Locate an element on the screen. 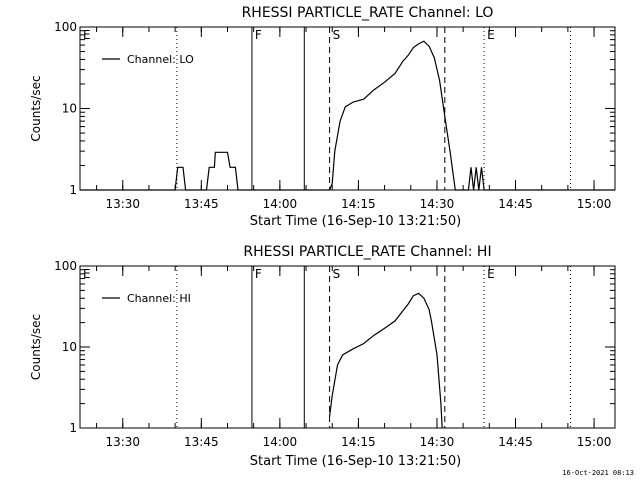 This screenshot has height=480, width=640. plot-timestamp: 16-Oct-2021 08:13 is located at coordinates (598, 473).